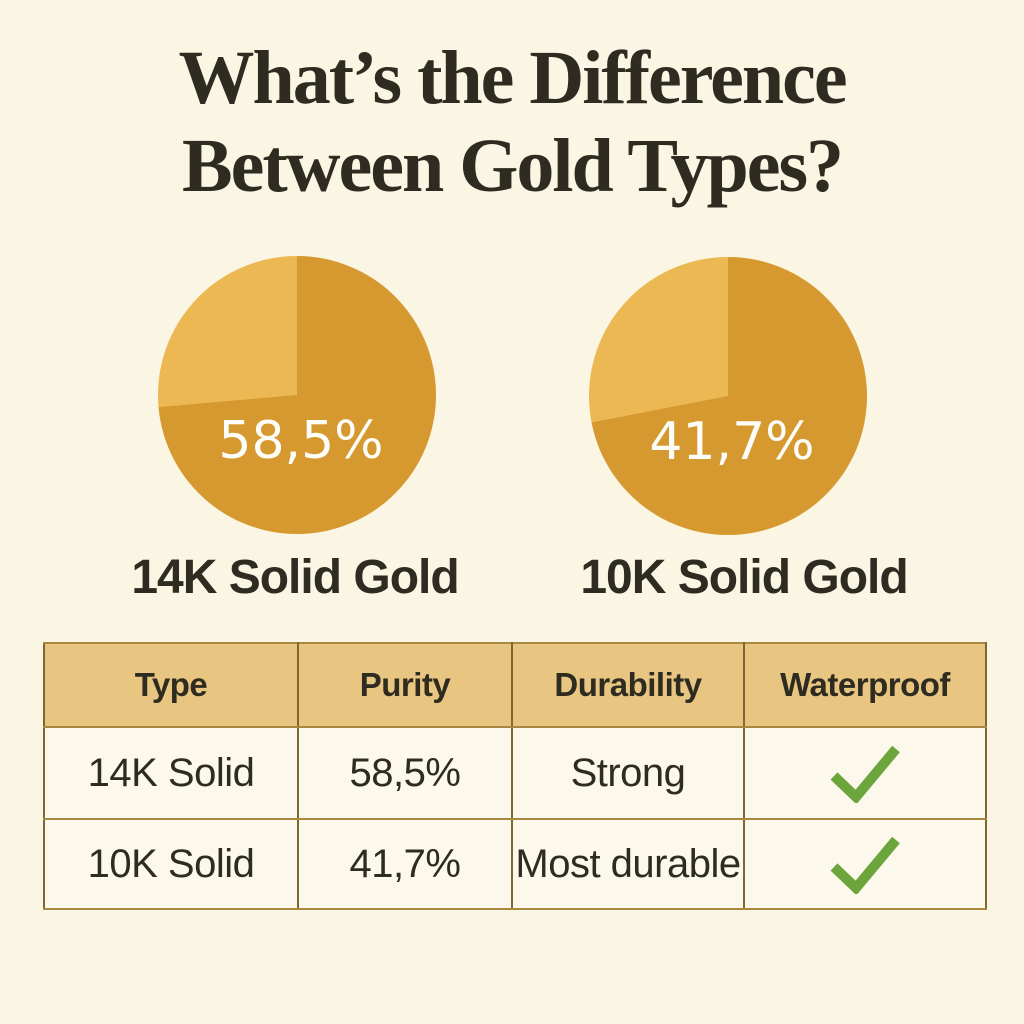 Image resolution: width=1024 pixels, height=1024 pixels. What do you see at coordinates (512, 78) in the screenshot?
I see `title-line-1: What’s the Difference` at bounding box center [512, 78].